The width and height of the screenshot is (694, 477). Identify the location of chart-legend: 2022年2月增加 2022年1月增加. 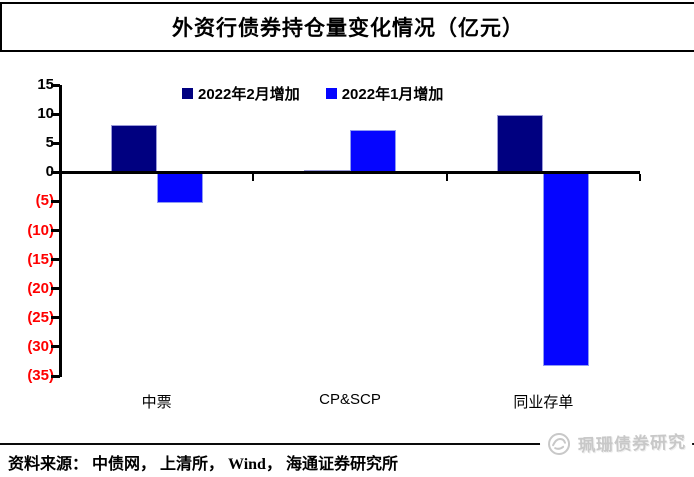
(312, 93).